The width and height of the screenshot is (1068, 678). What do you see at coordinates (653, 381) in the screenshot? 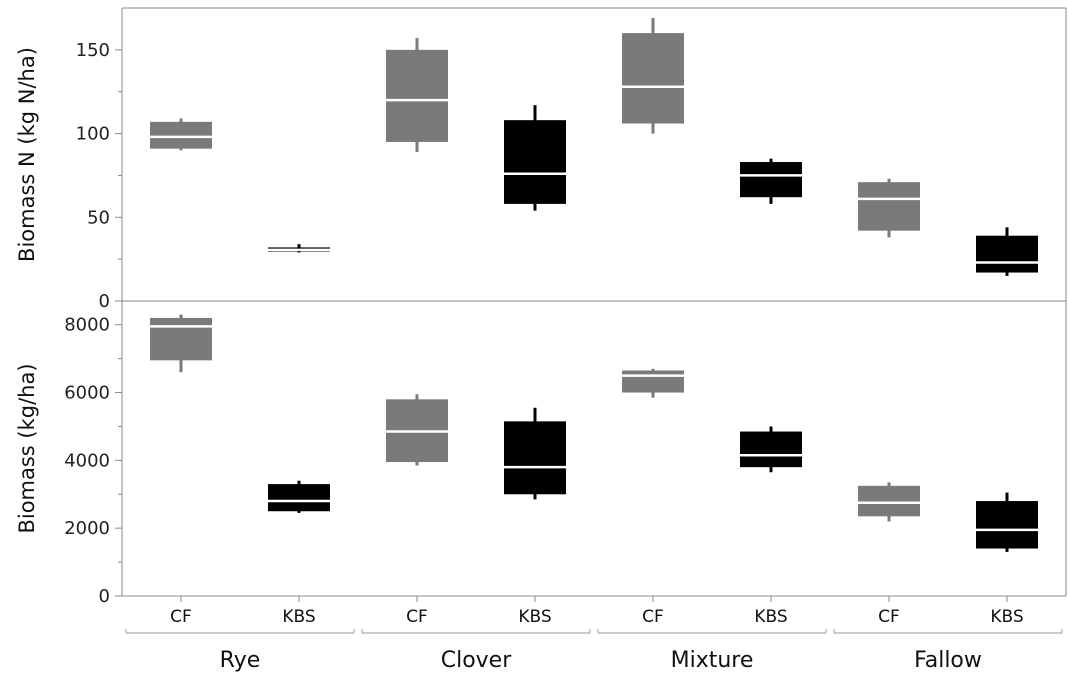
I see `box-biomass-mixture-cf` at bounding box center [653, 381].